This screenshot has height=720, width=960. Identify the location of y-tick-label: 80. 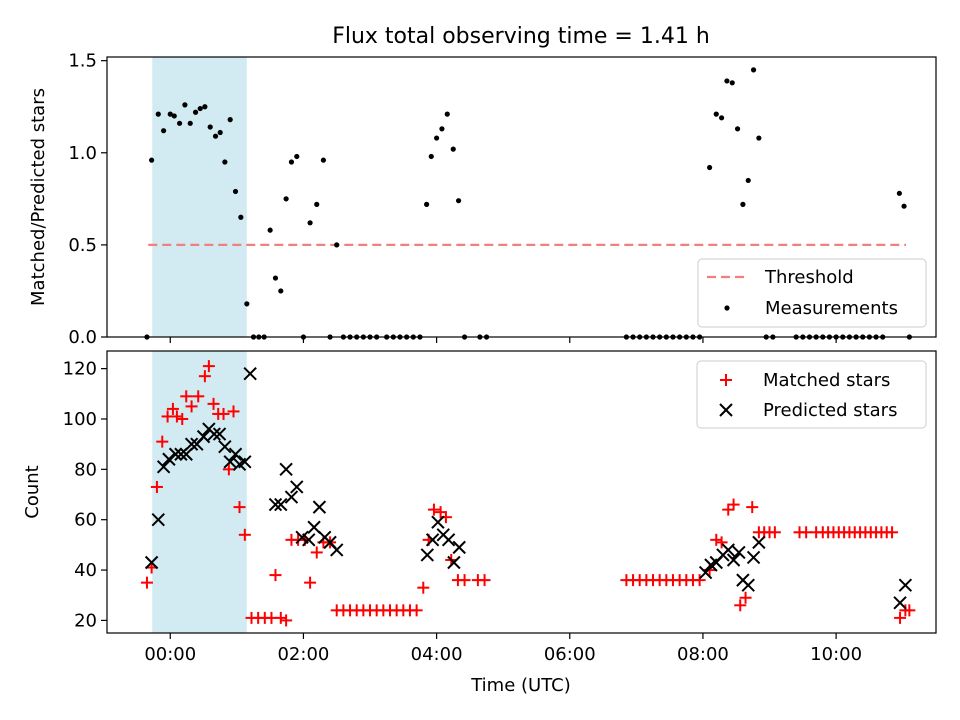
(85, 469).